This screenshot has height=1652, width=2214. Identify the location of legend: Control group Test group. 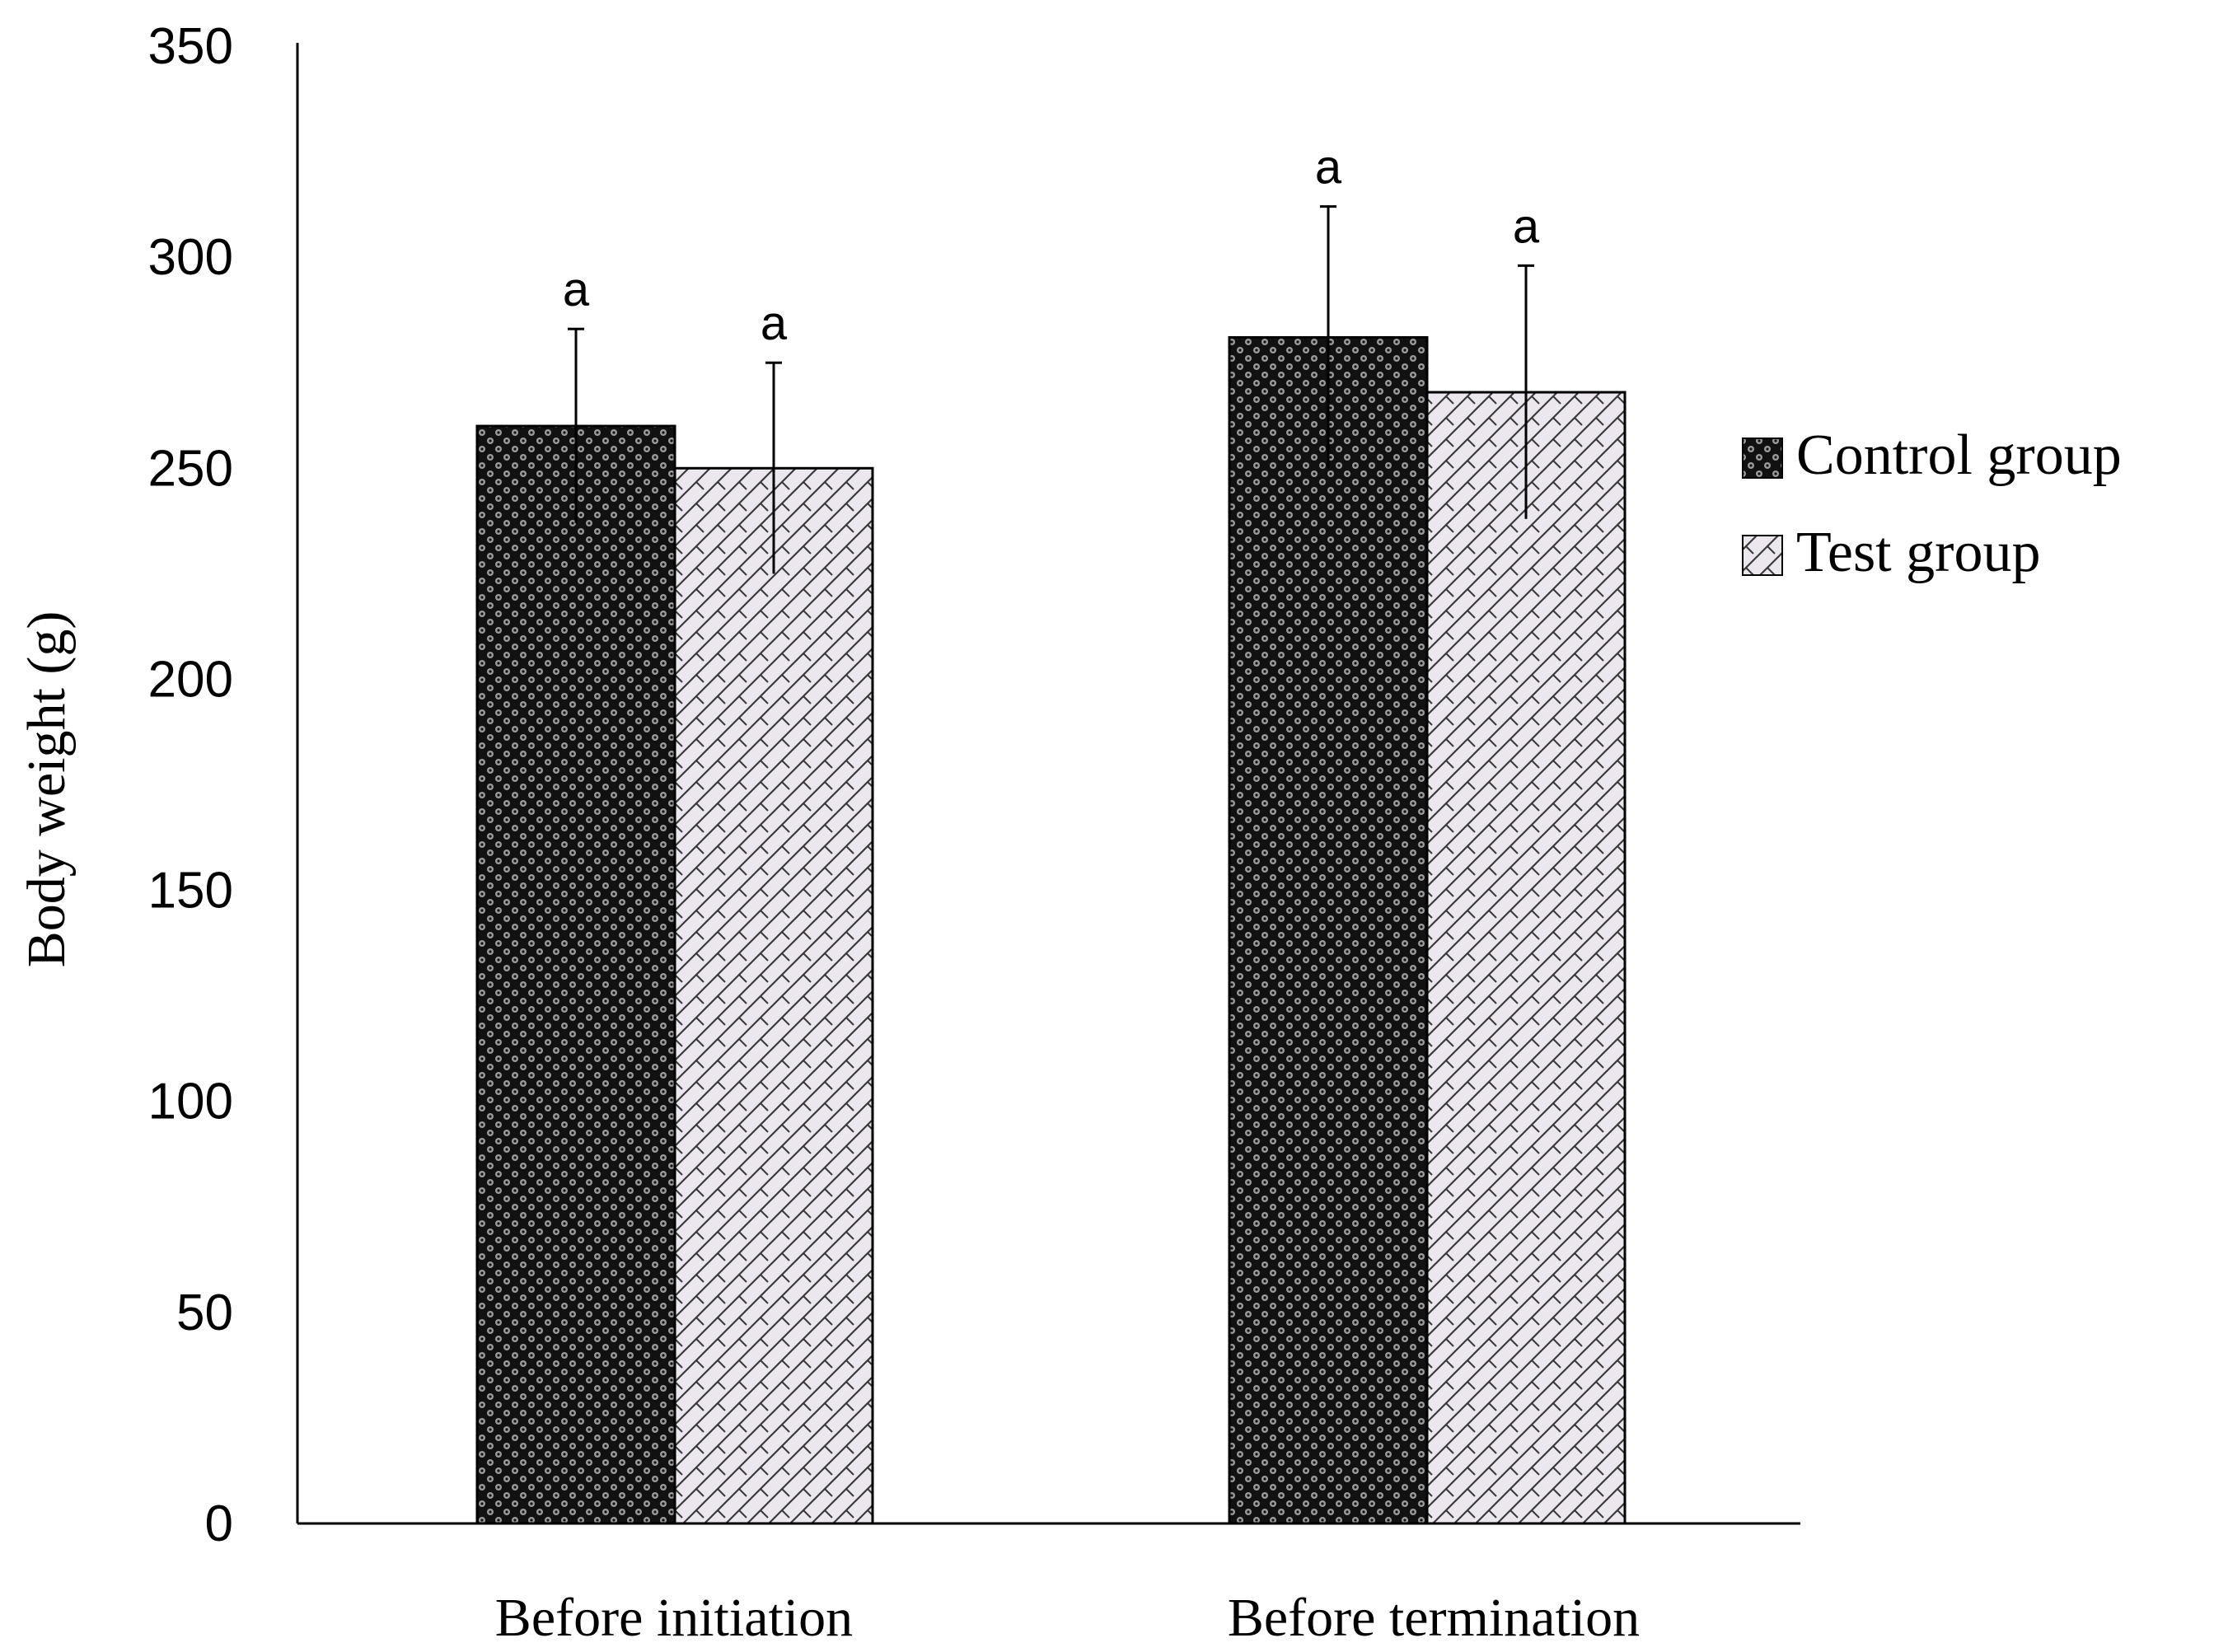
(1932, 504).